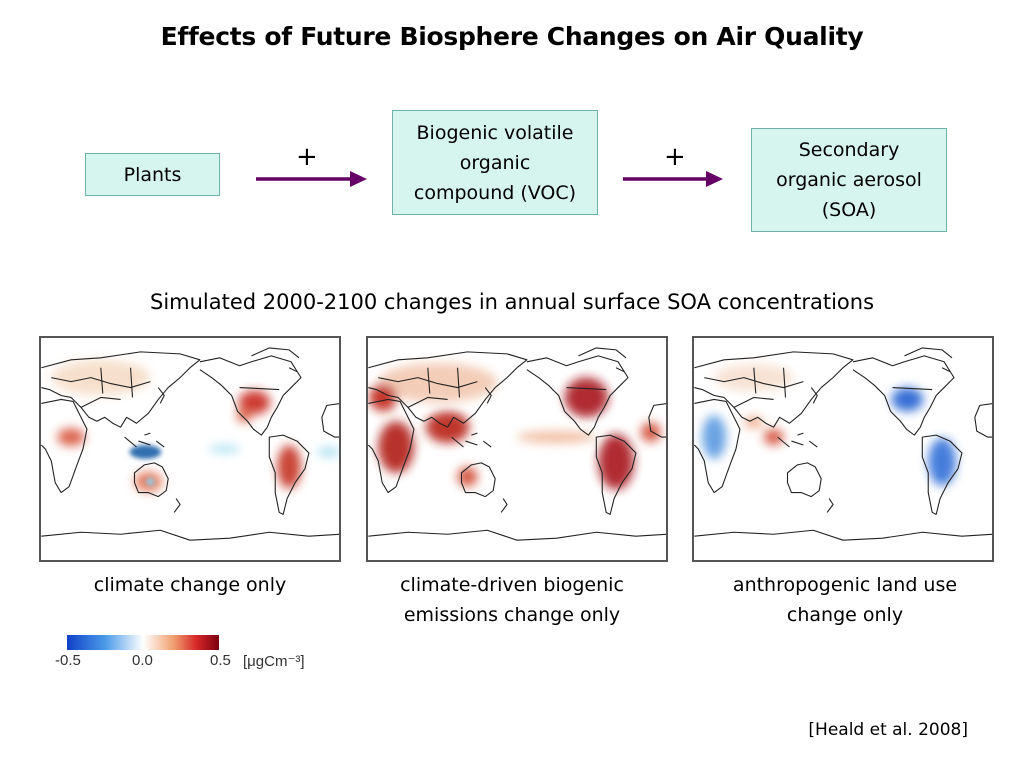 The height and width of the screenshot is (768, 1024). I want to click on map-land-use-change, so click(843, 449).